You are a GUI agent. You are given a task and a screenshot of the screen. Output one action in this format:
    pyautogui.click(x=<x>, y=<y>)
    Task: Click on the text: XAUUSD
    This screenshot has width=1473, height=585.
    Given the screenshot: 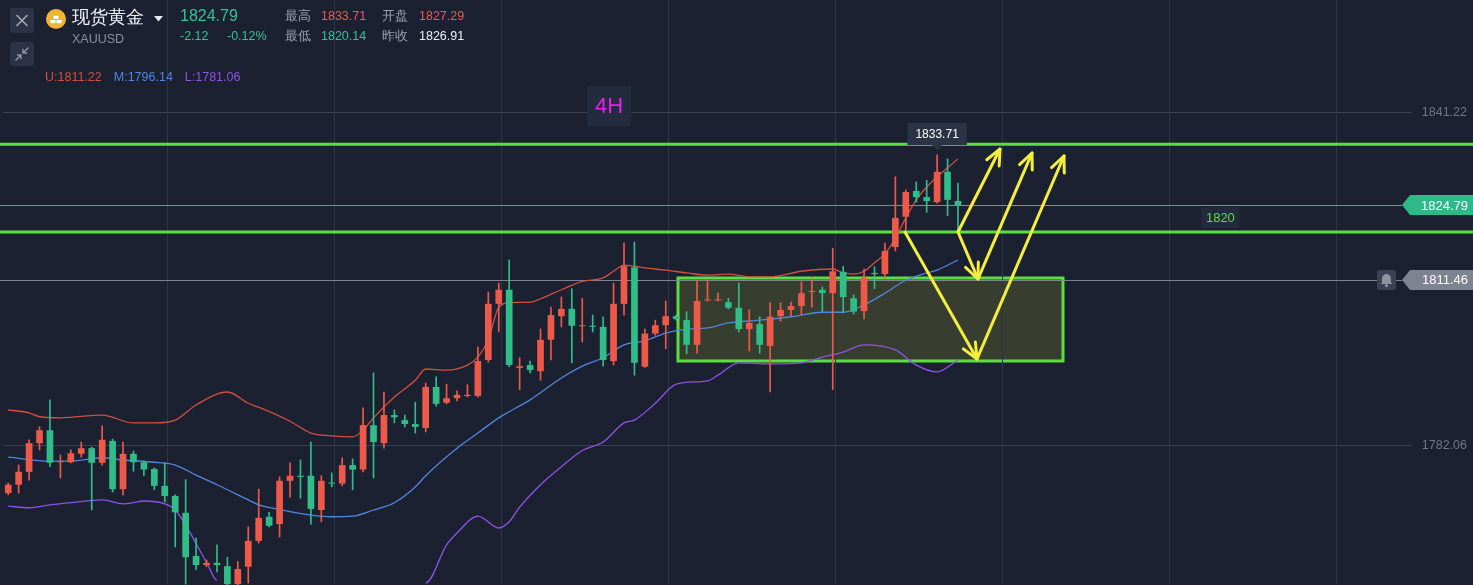 What is the action you would take?
    pyautogui.click(x=98, y=39)
    